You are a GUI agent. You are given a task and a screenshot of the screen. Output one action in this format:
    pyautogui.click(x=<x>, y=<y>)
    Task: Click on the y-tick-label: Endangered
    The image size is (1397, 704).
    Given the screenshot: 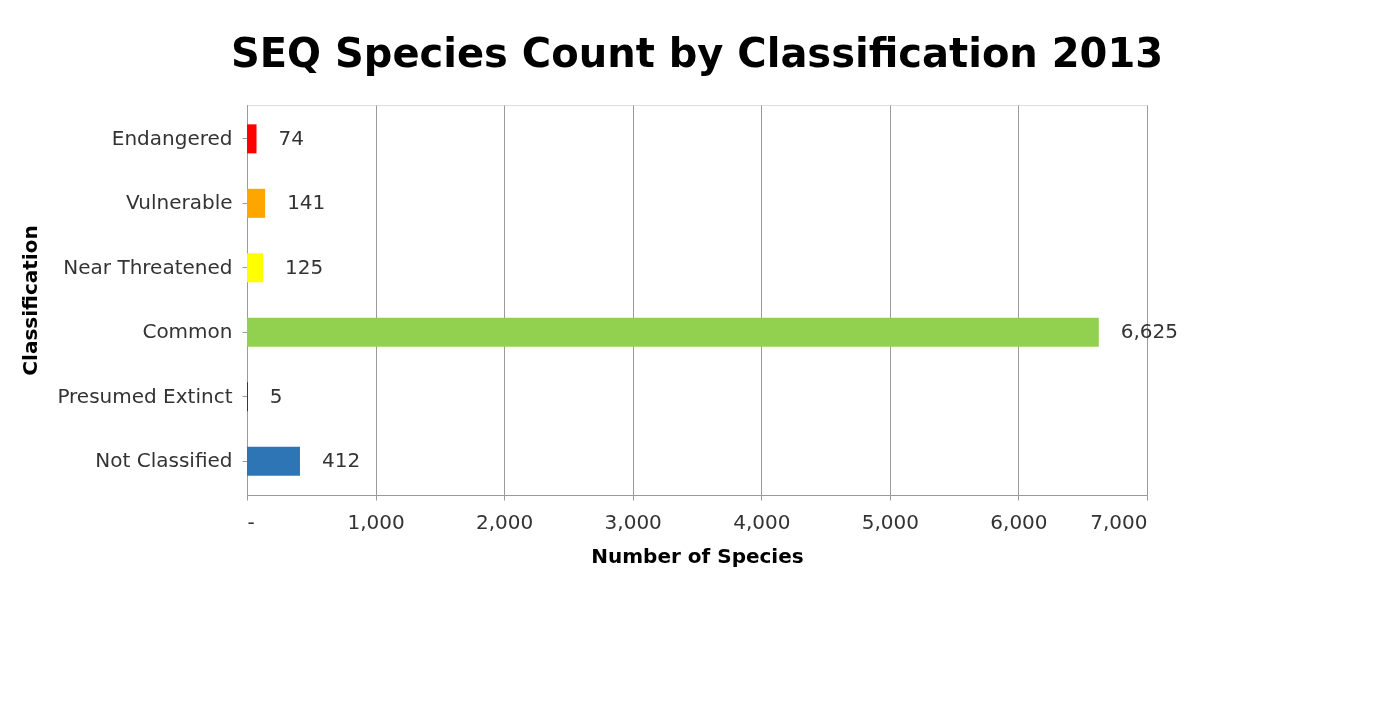 What is the action you would take?
    pyautogui.click(x=172, y=137)
    